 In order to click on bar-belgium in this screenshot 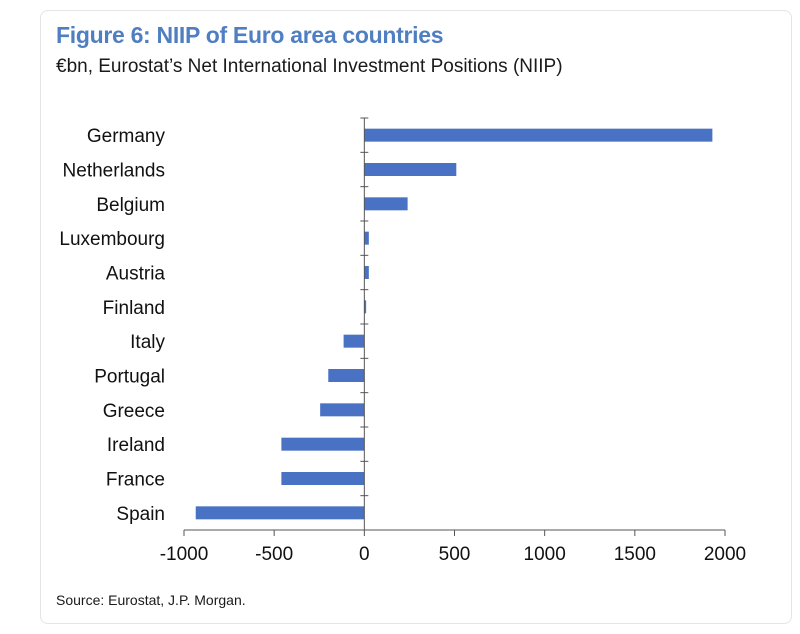, I will do `click(386, 204)`.